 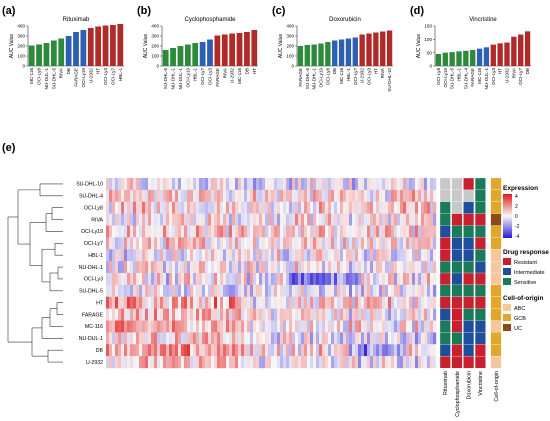 What do you see at coordinates (507, 317) in the screenshot?
I see `legend-swatch-gcb` at bounding box center [507, 317].